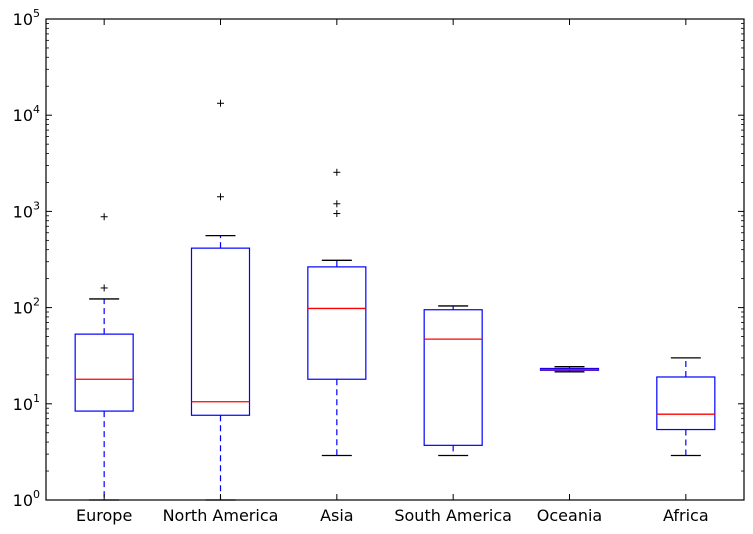  What do you see at coordinates (26, 307) in the screenshot?
I see `y-tick-label-2: 10²` at bounding box center [26, 307].